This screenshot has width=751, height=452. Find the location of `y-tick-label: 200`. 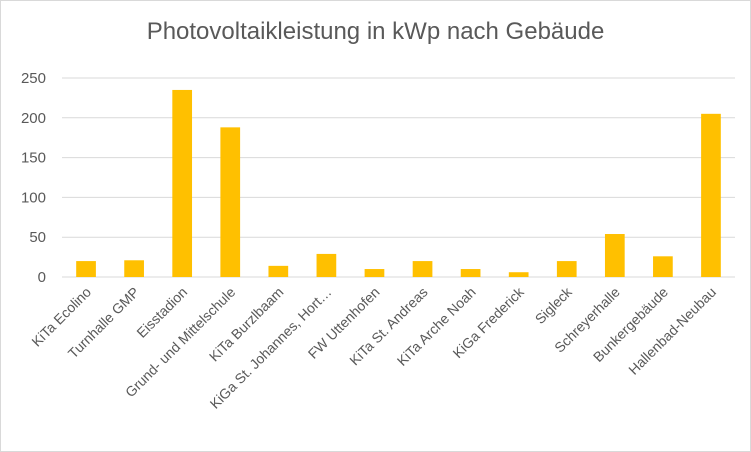

y-tick-label: 200 is located at coordinates (33, 118).